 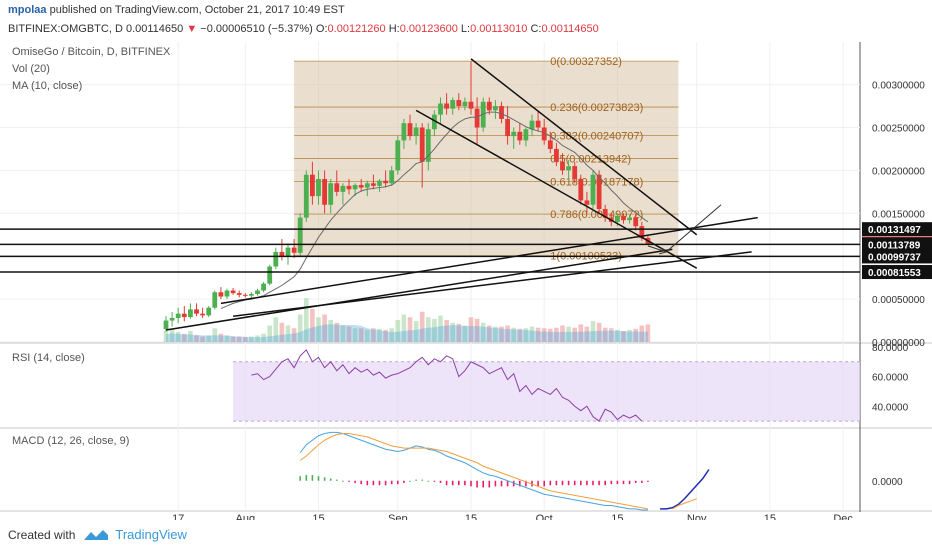 I want to click on created-with-text: Created with, so click(x=42, y=534).